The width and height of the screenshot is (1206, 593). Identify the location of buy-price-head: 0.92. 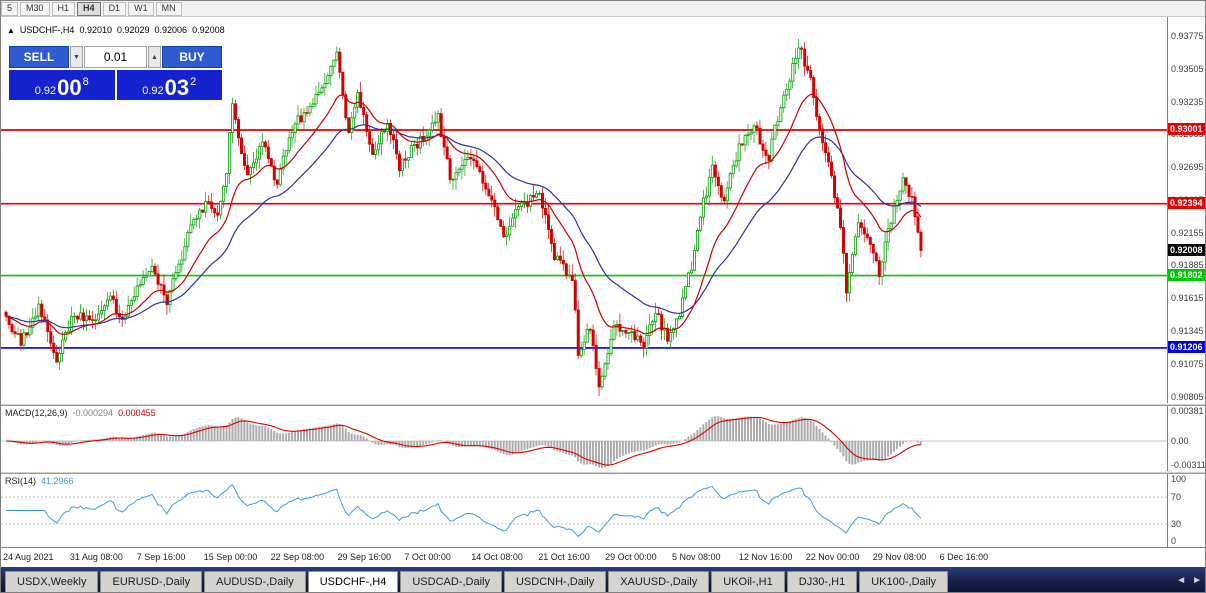
(153, 91).